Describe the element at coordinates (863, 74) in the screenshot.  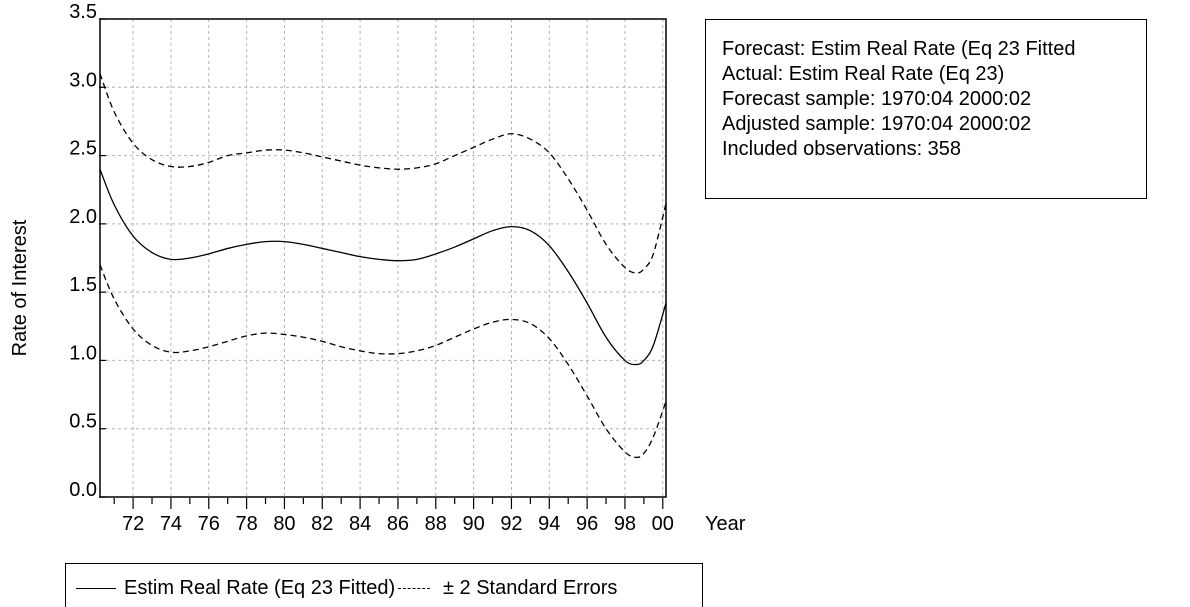
I see `info-actual-line: Actual: Estim Real Rate (Eq 23)` at that location.